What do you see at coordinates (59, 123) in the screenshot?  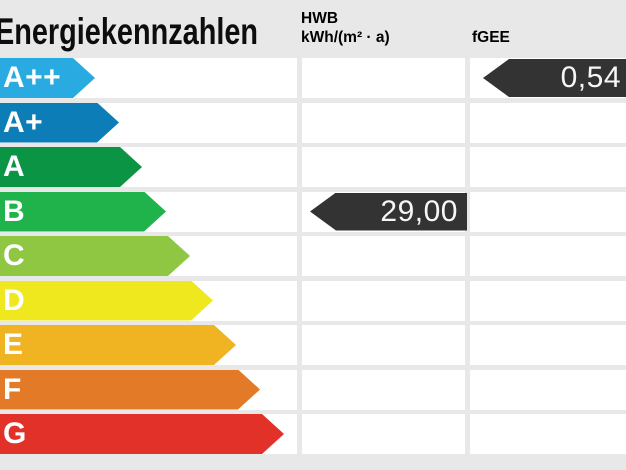 I see `energy-class-arrow: A+` at bounding box center [59, 123].